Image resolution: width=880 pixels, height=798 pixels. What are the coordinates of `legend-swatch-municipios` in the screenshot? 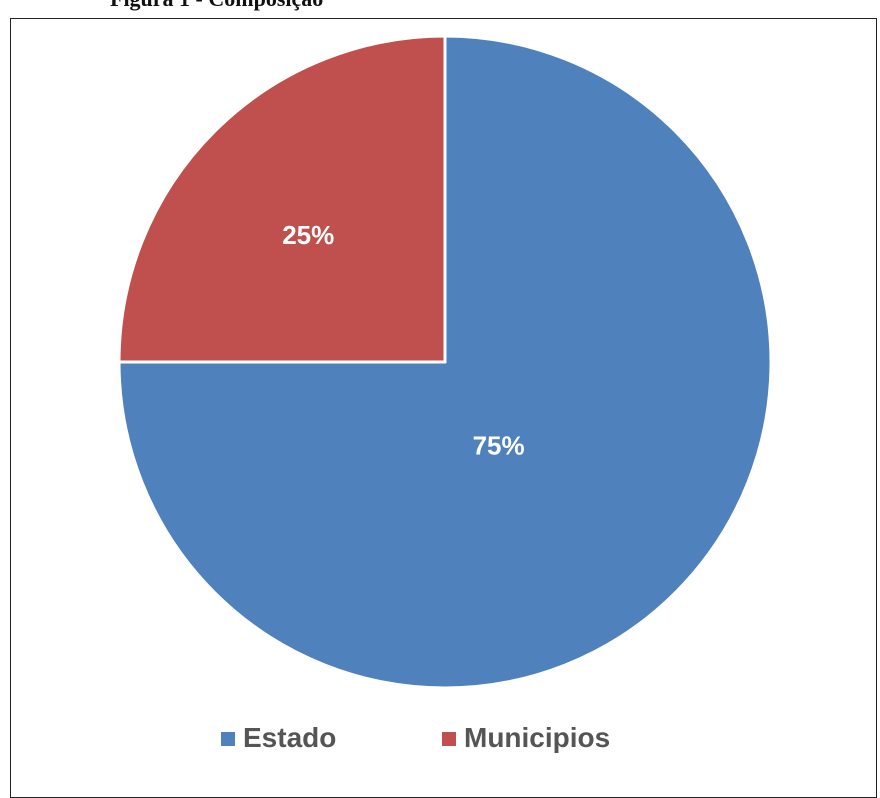 It's located at (449, 739).